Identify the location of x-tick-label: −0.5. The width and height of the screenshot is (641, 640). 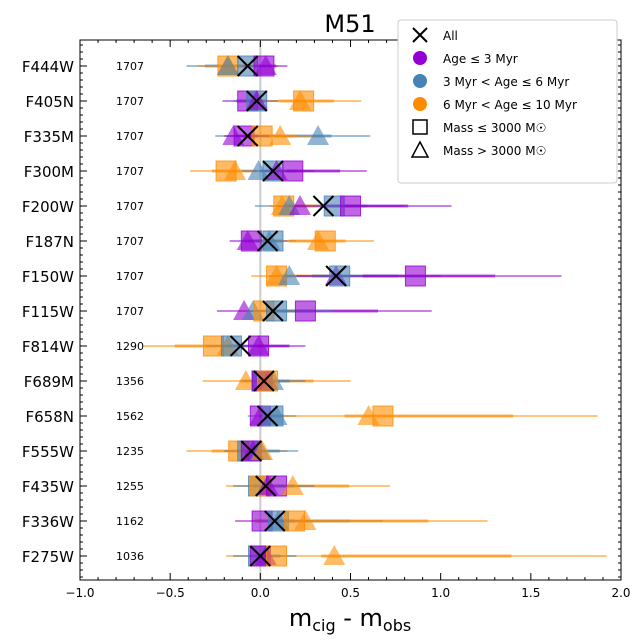
(170, 593).